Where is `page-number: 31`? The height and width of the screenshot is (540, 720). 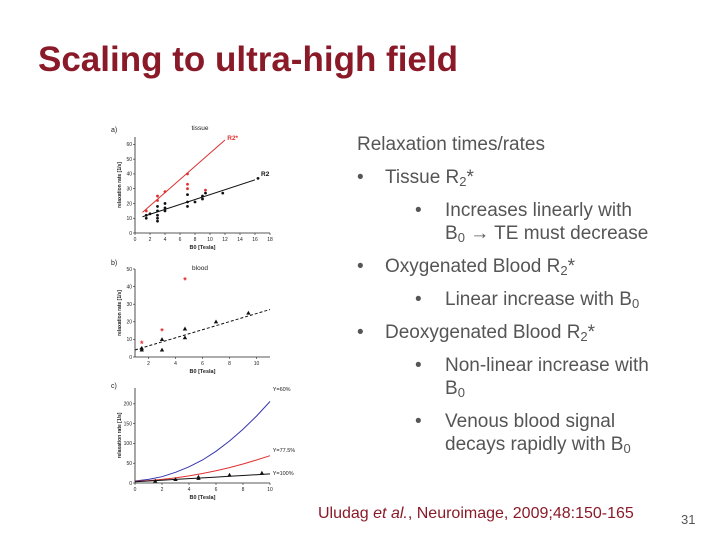 page-number: 31 is located at coordinates (688, 519).